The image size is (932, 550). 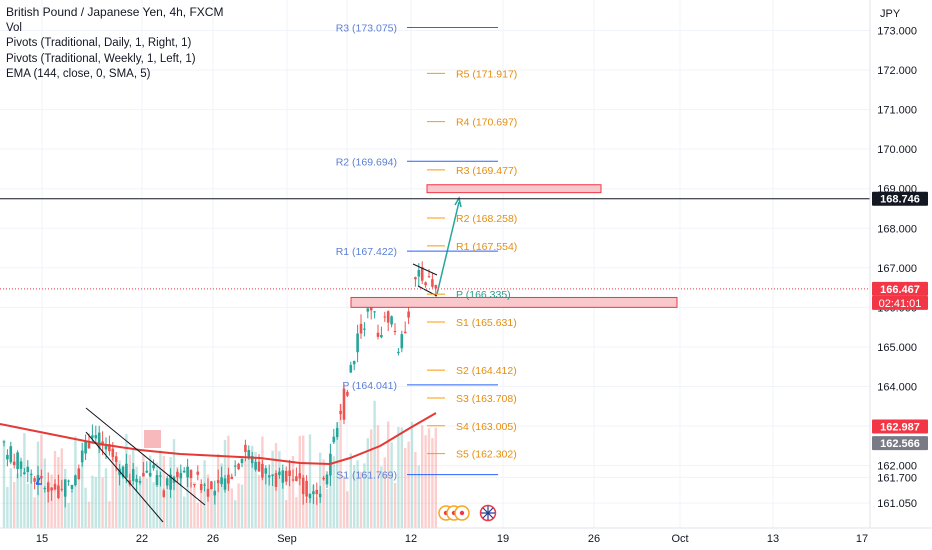 I want to click on flag-line-upper, so click(x=425, y=269).